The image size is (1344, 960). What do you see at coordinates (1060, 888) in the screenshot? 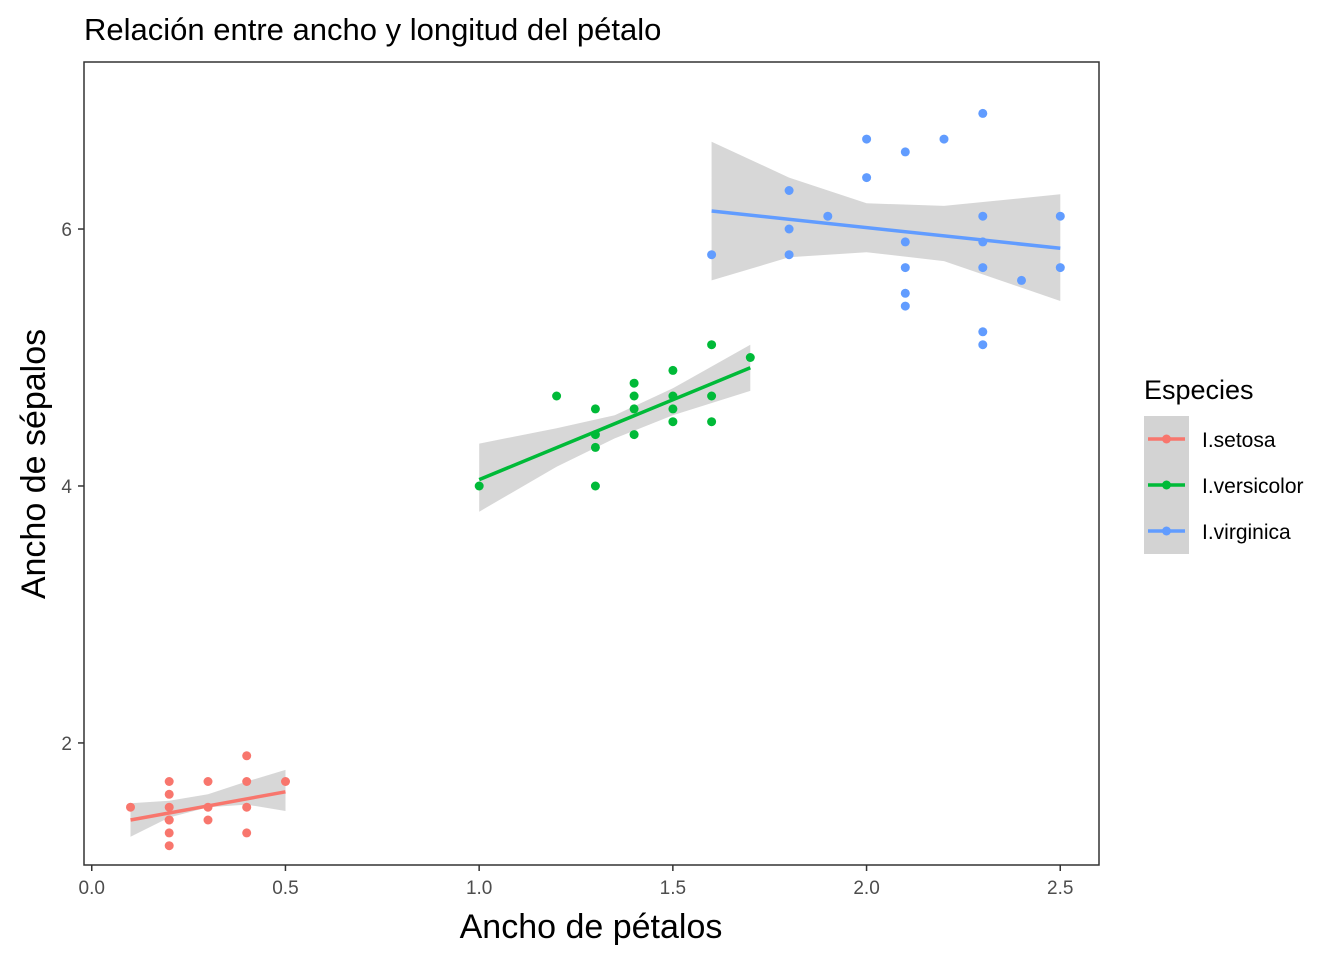
I see `x-tick-label: 2.5` at bounding box center [1060, 888].